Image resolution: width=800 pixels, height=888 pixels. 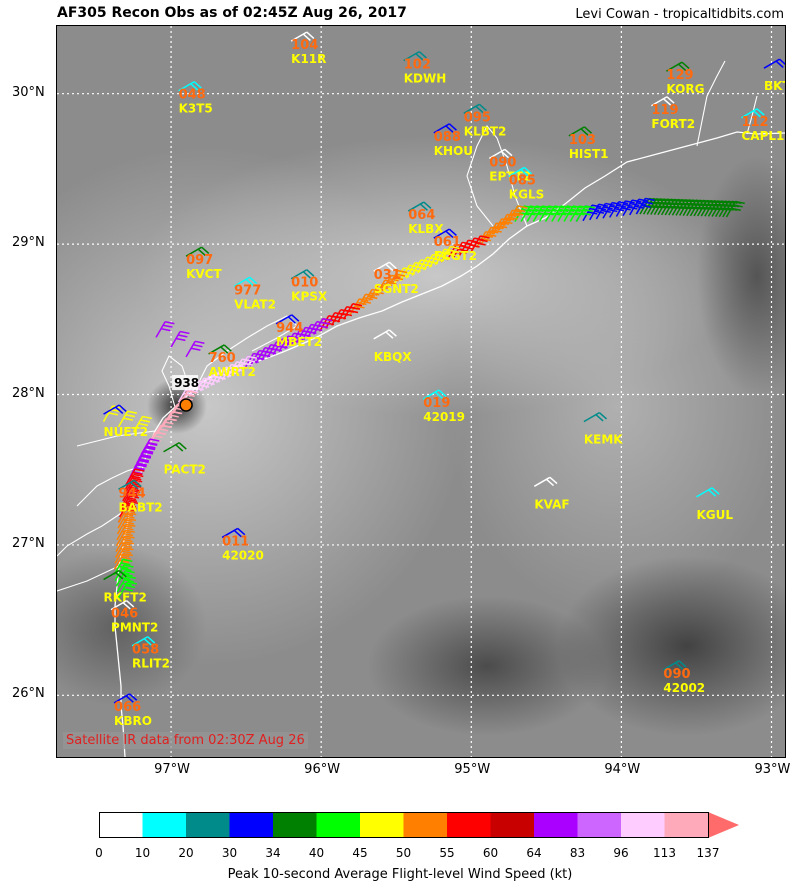 I want to click on station-id-label: RLIT2, so click(x=151, y=664).